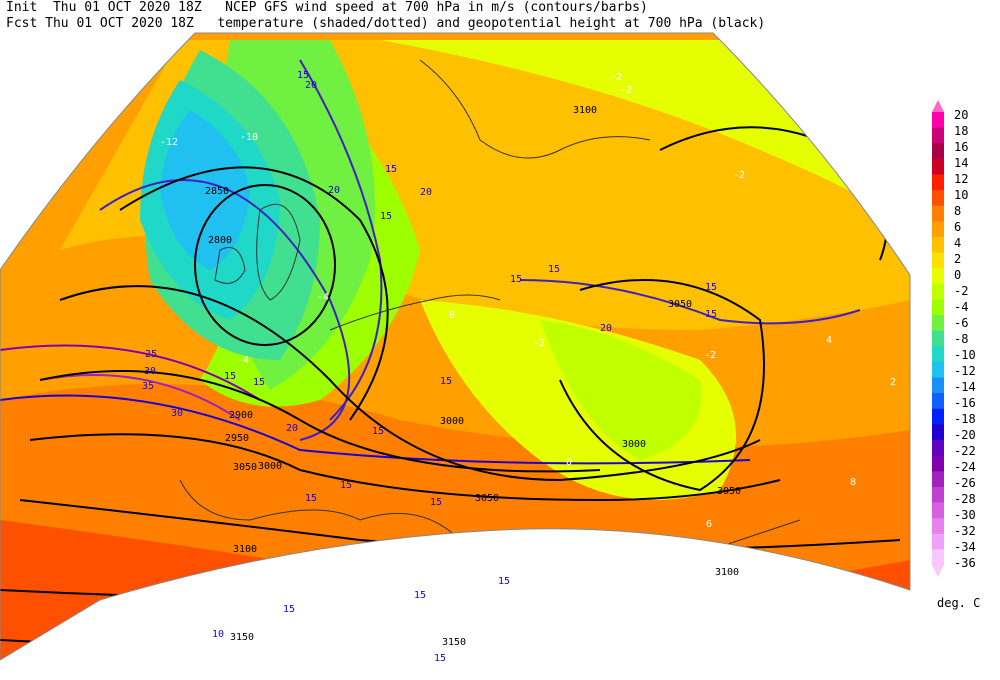 Image resolution: width=1000 pixels, height=680 pixels. What do you see at coordinates (151, 354) in the screenshot?
I see `wind-speed-label: 25` at bounding box center [151, 354].